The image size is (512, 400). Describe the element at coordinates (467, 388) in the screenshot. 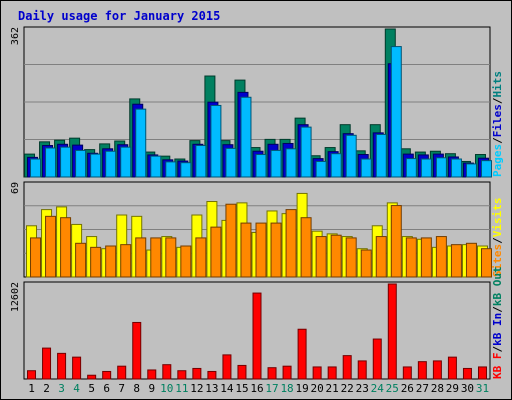

I see `day-label: 30` at that location.